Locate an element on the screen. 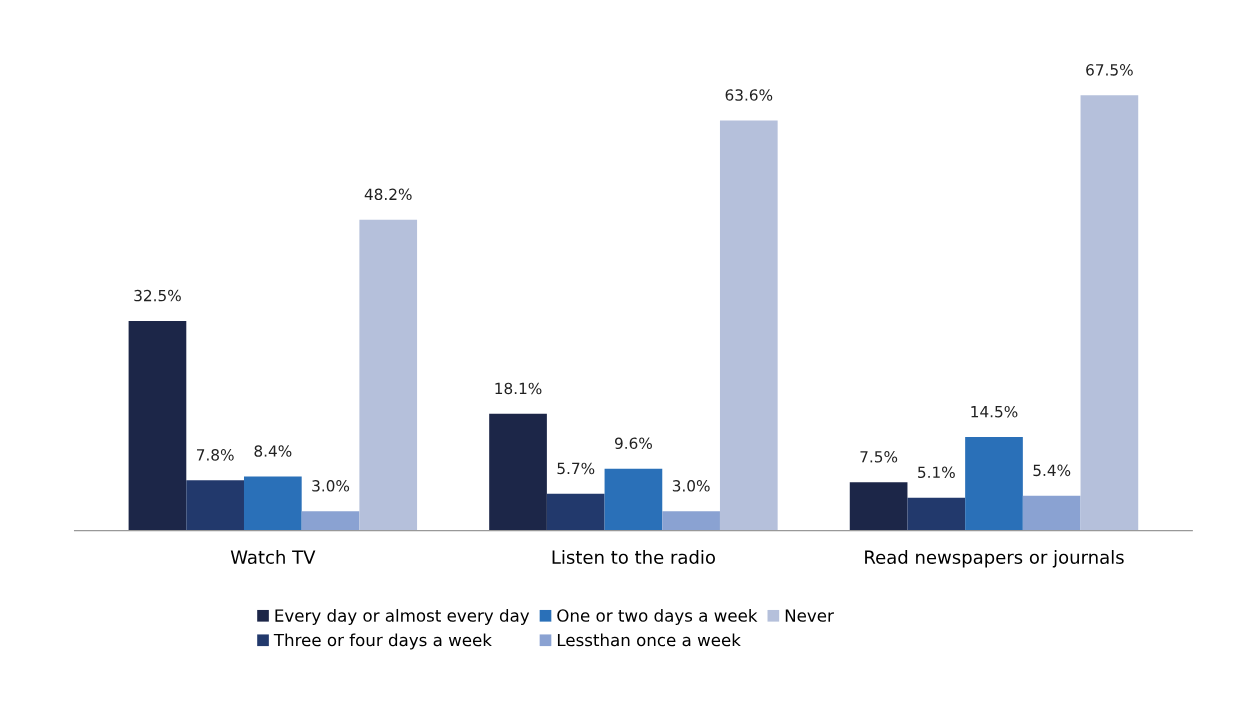 This screenshot has width=1242, height=717. legend-label: Lessthan once a week is located at coordinates (649, 640).